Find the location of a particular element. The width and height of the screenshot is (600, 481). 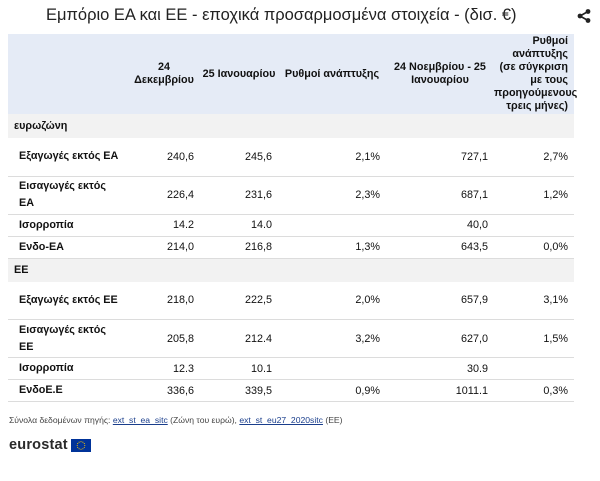

cell: 226,4 is located at coordinates (164, 195).